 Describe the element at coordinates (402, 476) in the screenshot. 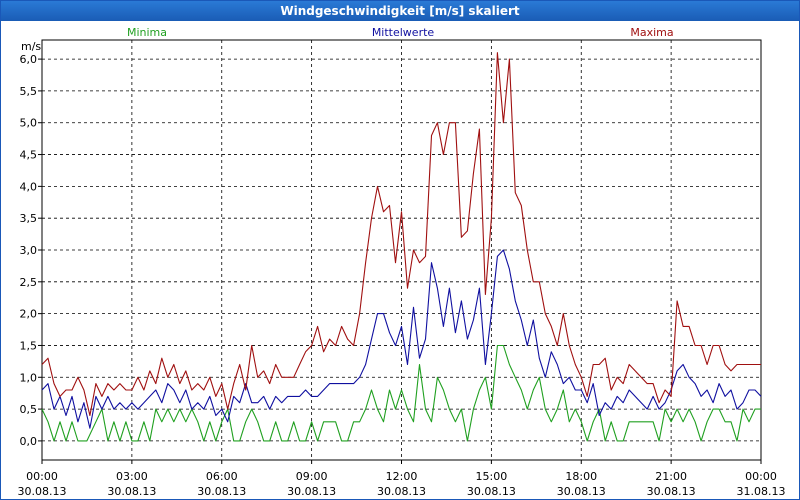

I see `x-tick-time-label: 12:00` at that location.